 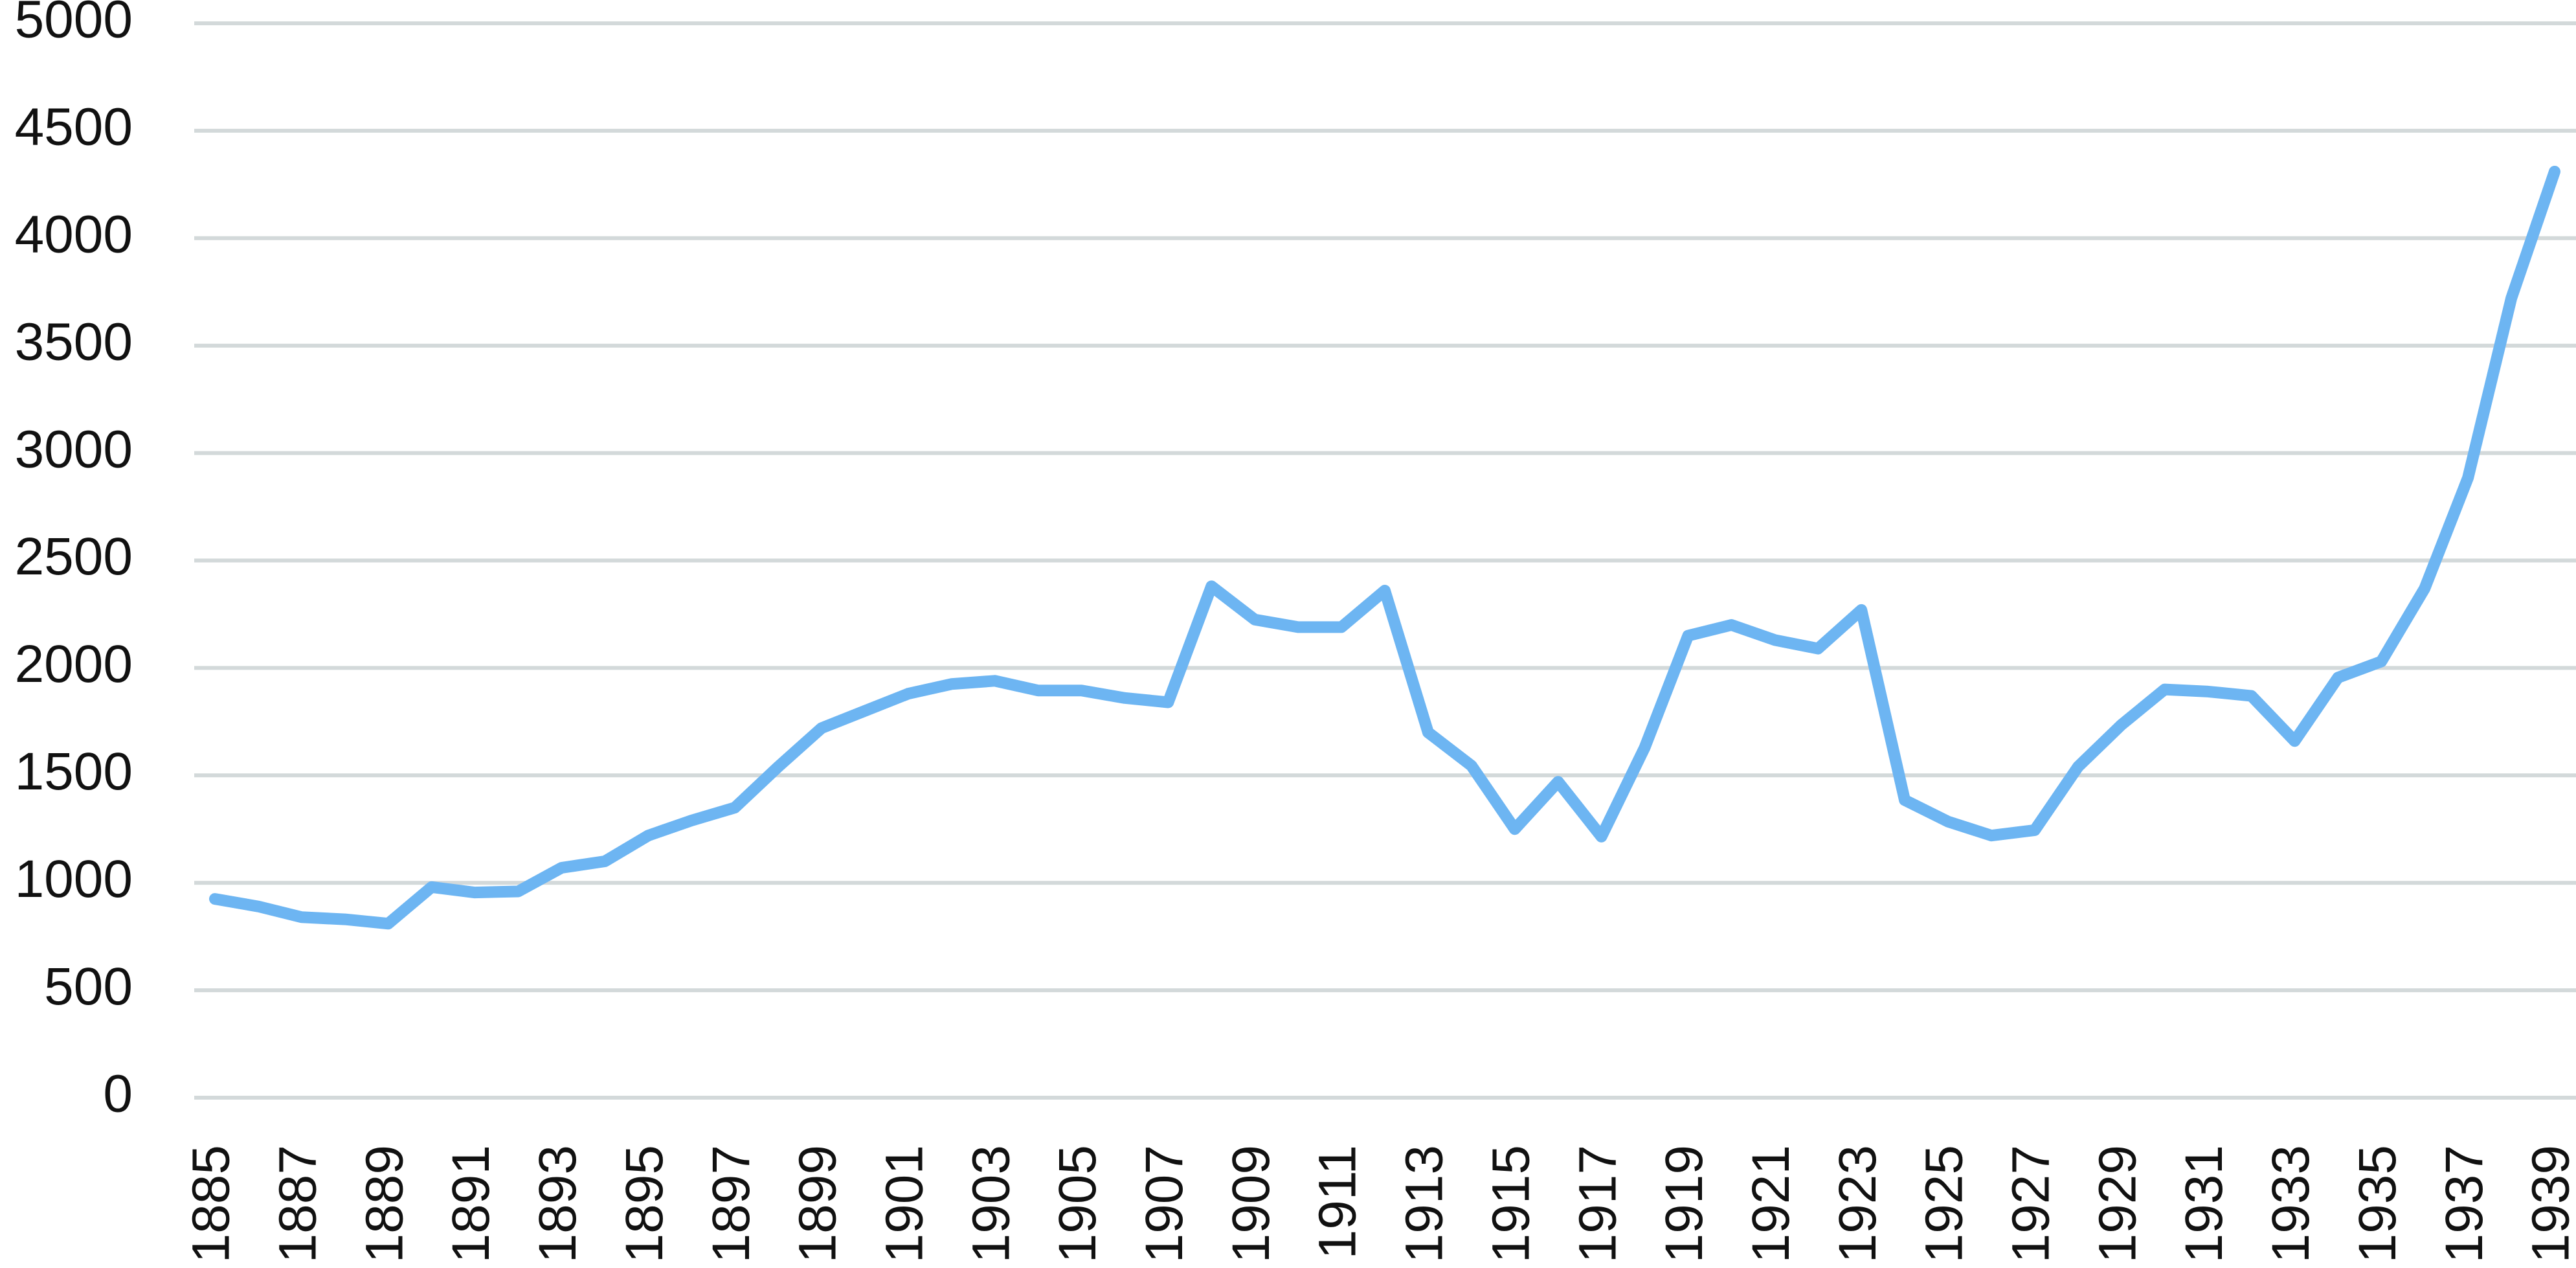 What do you see at coordinates (1685, 1204) in the screenshot?
I see `x-tick-label: 1919` at bounding box center [1685, 1204].